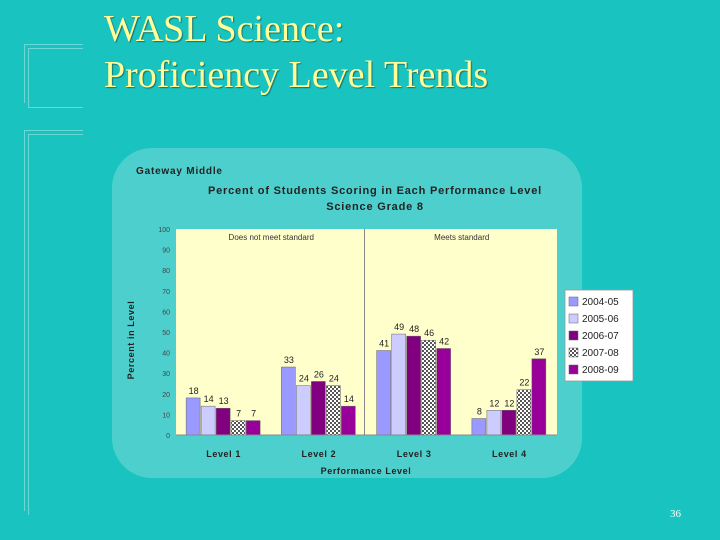 The width and height of the screenshot is (720, 540). I want to click on y-tick-label: 50, so click(166, 333).